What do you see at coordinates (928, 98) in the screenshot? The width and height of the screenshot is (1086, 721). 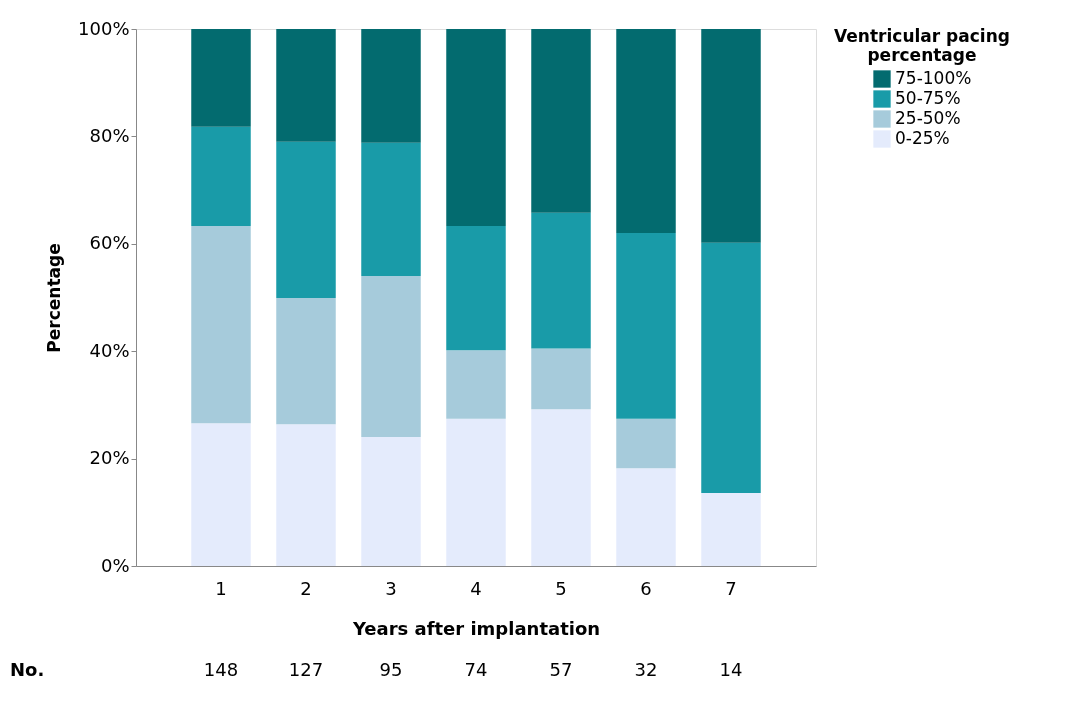 I see `legend-label: 50-75%` at bounding box center [928, 98].